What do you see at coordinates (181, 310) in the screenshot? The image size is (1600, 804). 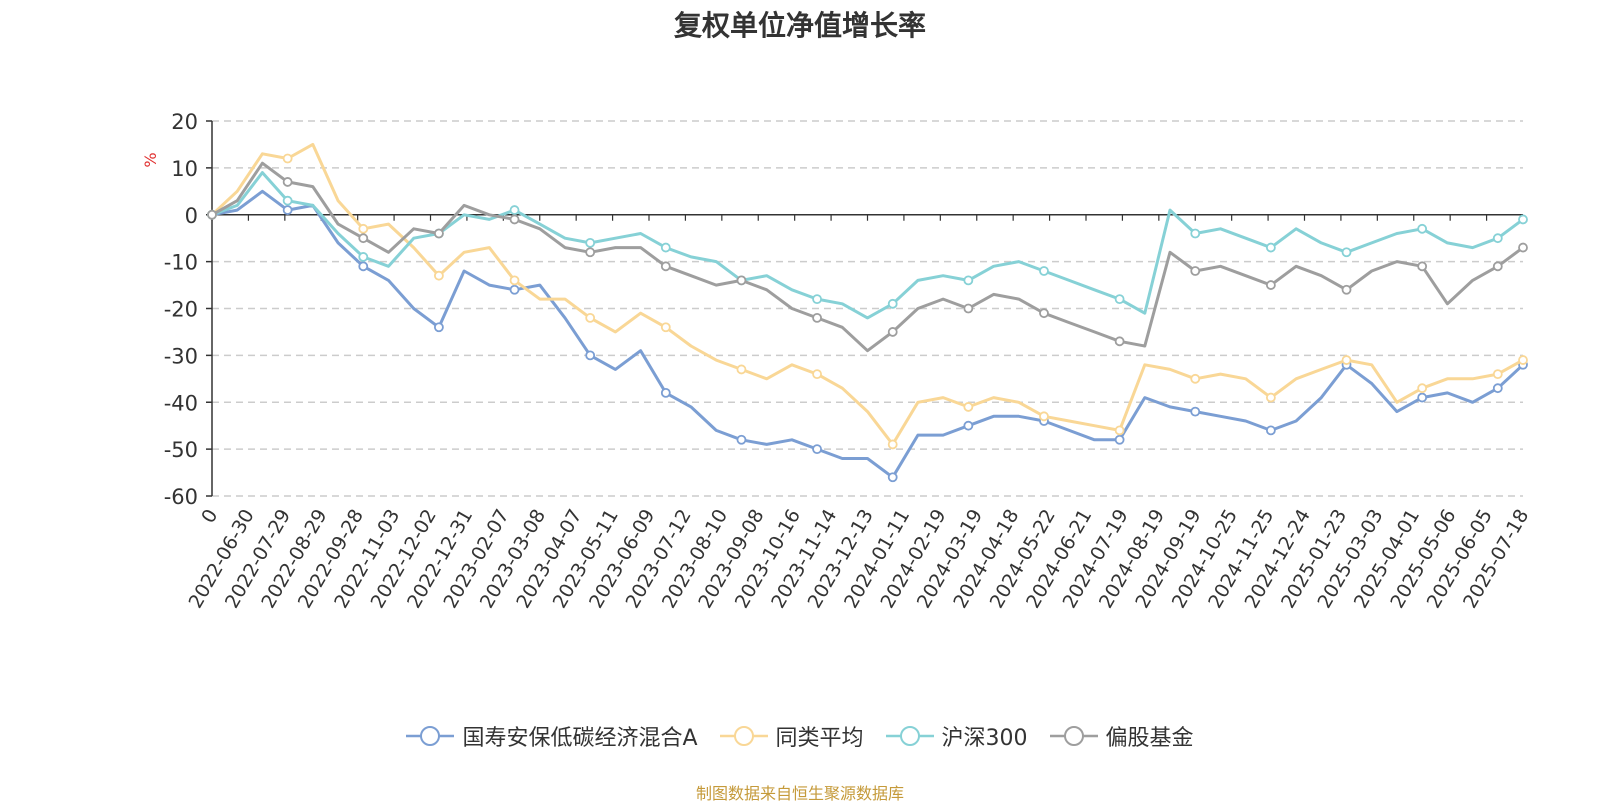 I see `y-tick-label: -20` at bounding box center [181, 310].